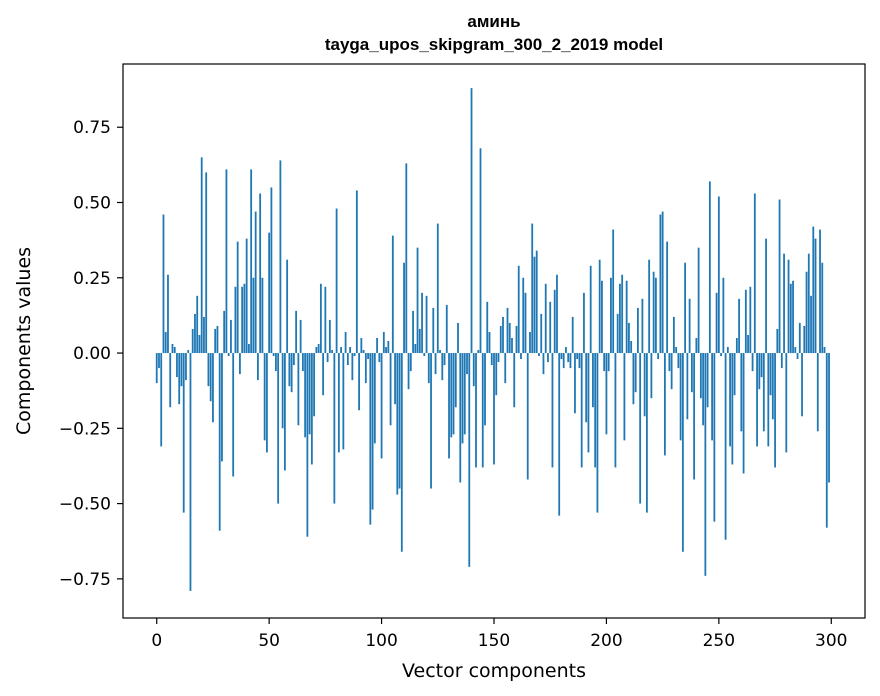 This screenshot has height=696, width=880. What do you see at coordinates (494, 671) in the screenshot?
I see `x-axis-label: Vector components` at bounding box center [494, 671].